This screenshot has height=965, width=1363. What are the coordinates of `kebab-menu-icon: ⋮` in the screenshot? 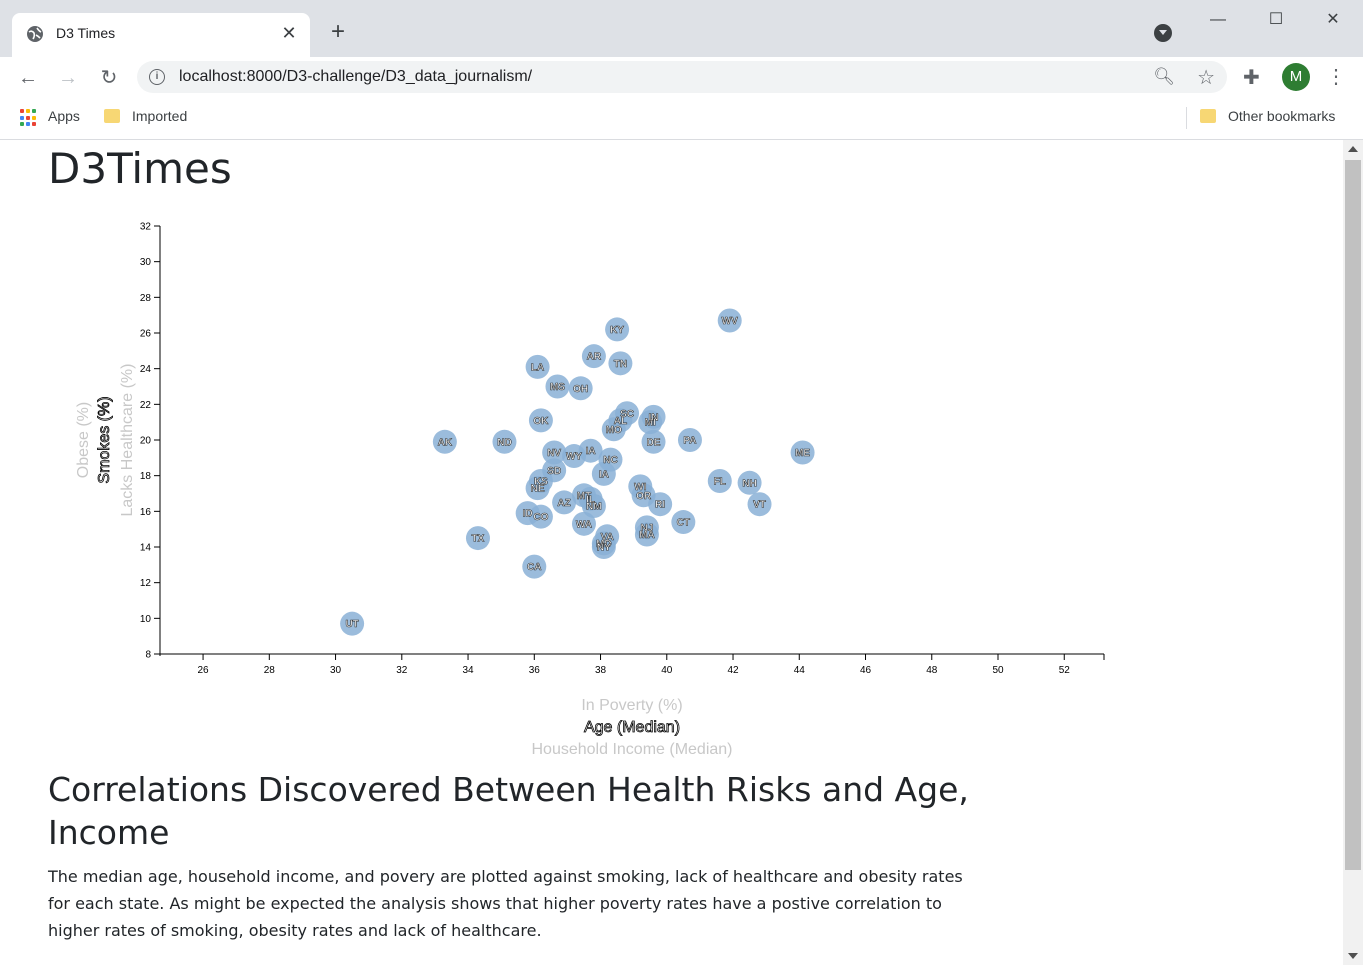 It's located at (1336, 77).